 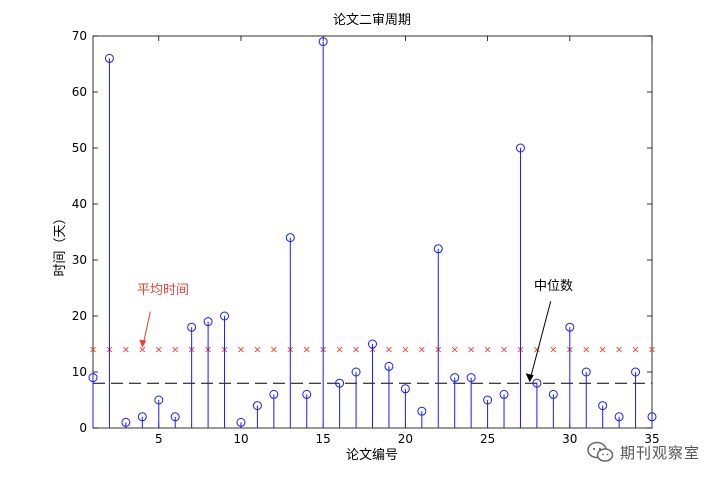 I want to click on x-tick-label: 10, so click(x=240, y=439).